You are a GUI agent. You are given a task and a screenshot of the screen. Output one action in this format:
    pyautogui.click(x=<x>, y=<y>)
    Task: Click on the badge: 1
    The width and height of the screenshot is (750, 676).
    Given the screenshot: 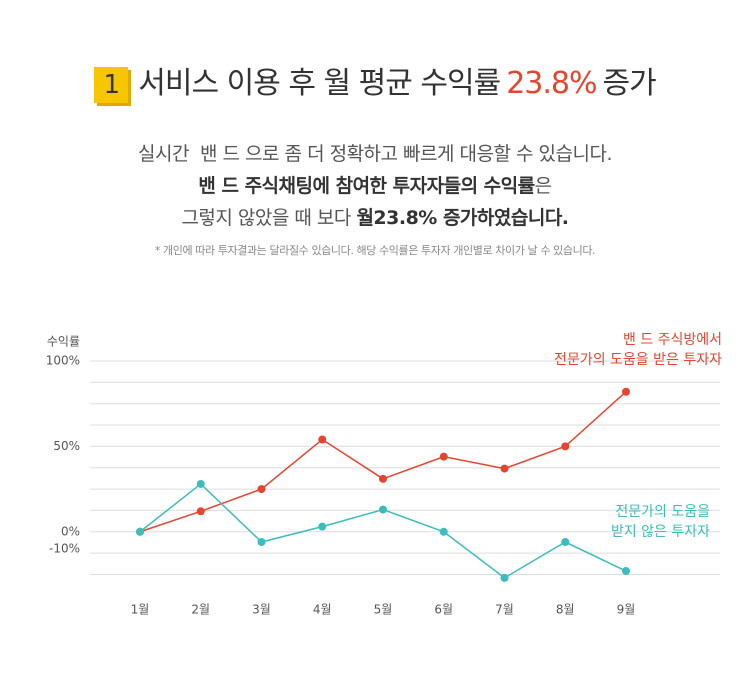 What is the action you would take?
    pyautogui.click(x=111, y=84)
    